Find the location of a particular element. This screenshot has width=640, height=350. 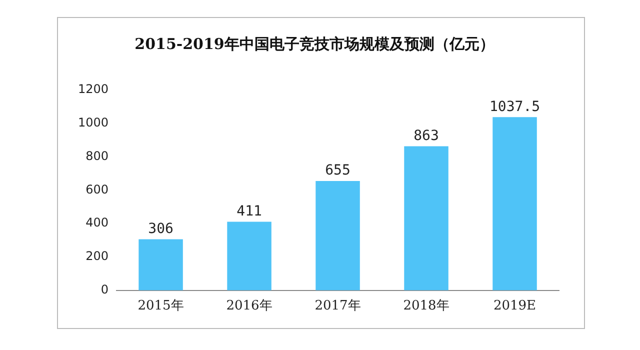

y-tick-label: 0 is located at coordinates (104, 289).